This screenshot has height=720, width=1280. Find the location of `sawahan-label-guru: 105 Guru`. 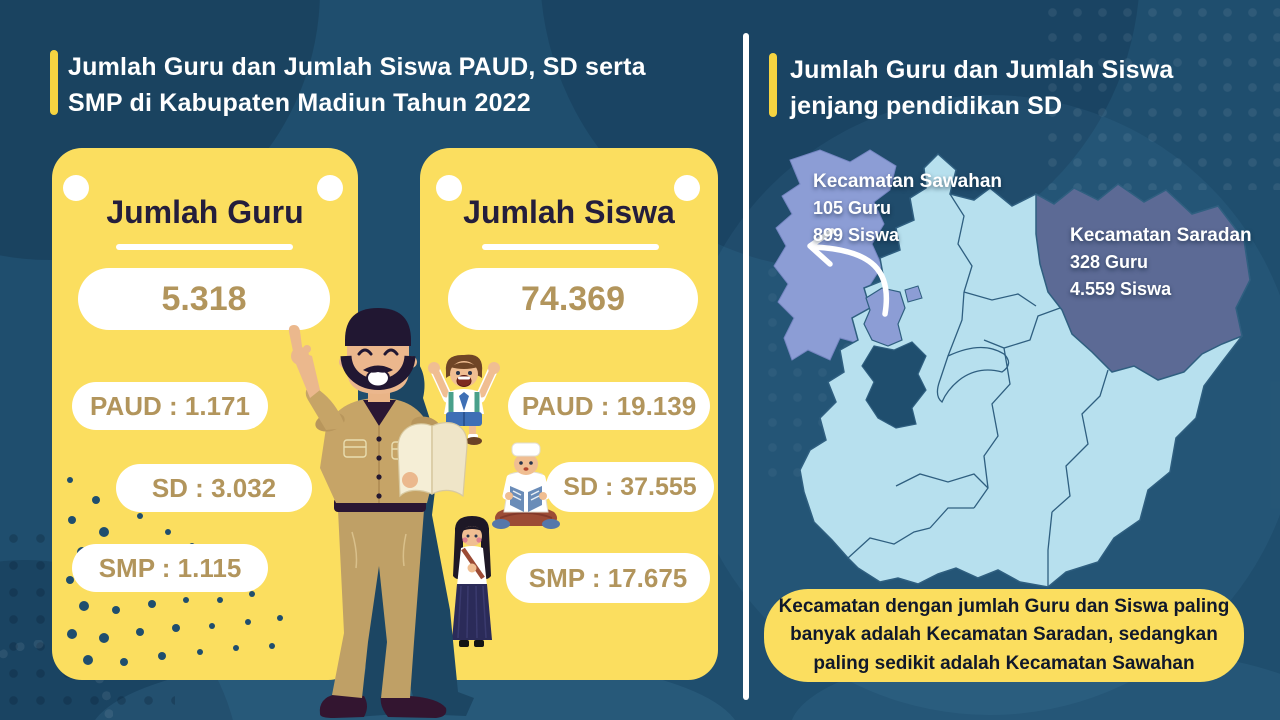

sawahan-label-guru: 105 Guru is located at coordinates (852, 208).